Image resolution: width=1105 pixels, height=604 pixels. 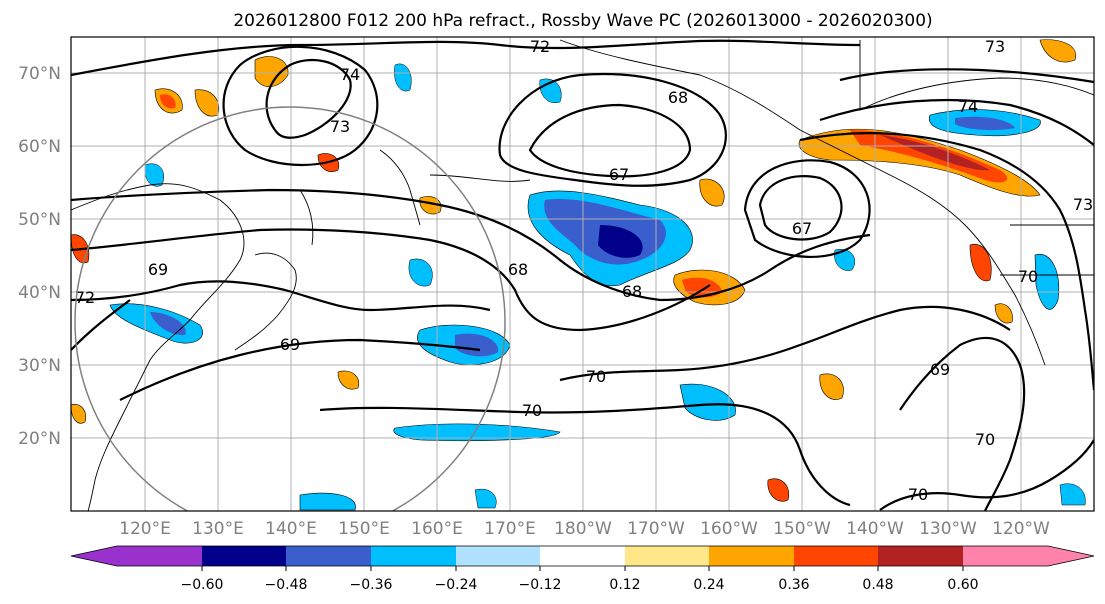 I want to click on lon-label: 170°E, so click(x=510, y=529).